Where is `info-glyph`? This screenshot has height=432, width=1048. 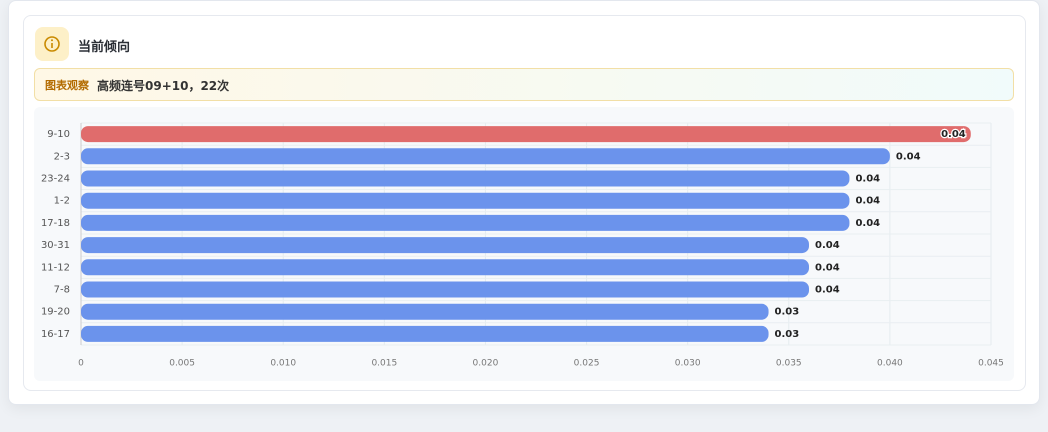
info-glyph is located at coordinates (52, 44).